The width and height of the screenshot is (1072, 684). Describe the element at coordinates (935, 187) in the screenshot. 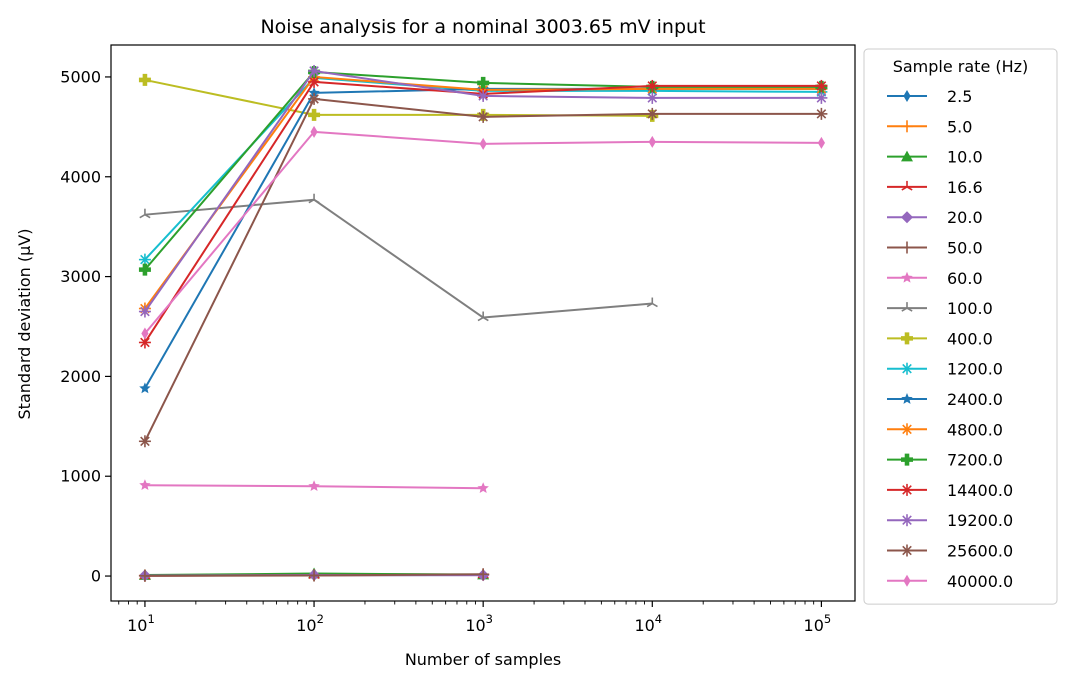

I see `legend-entry-16.6: 16.6` at that location.